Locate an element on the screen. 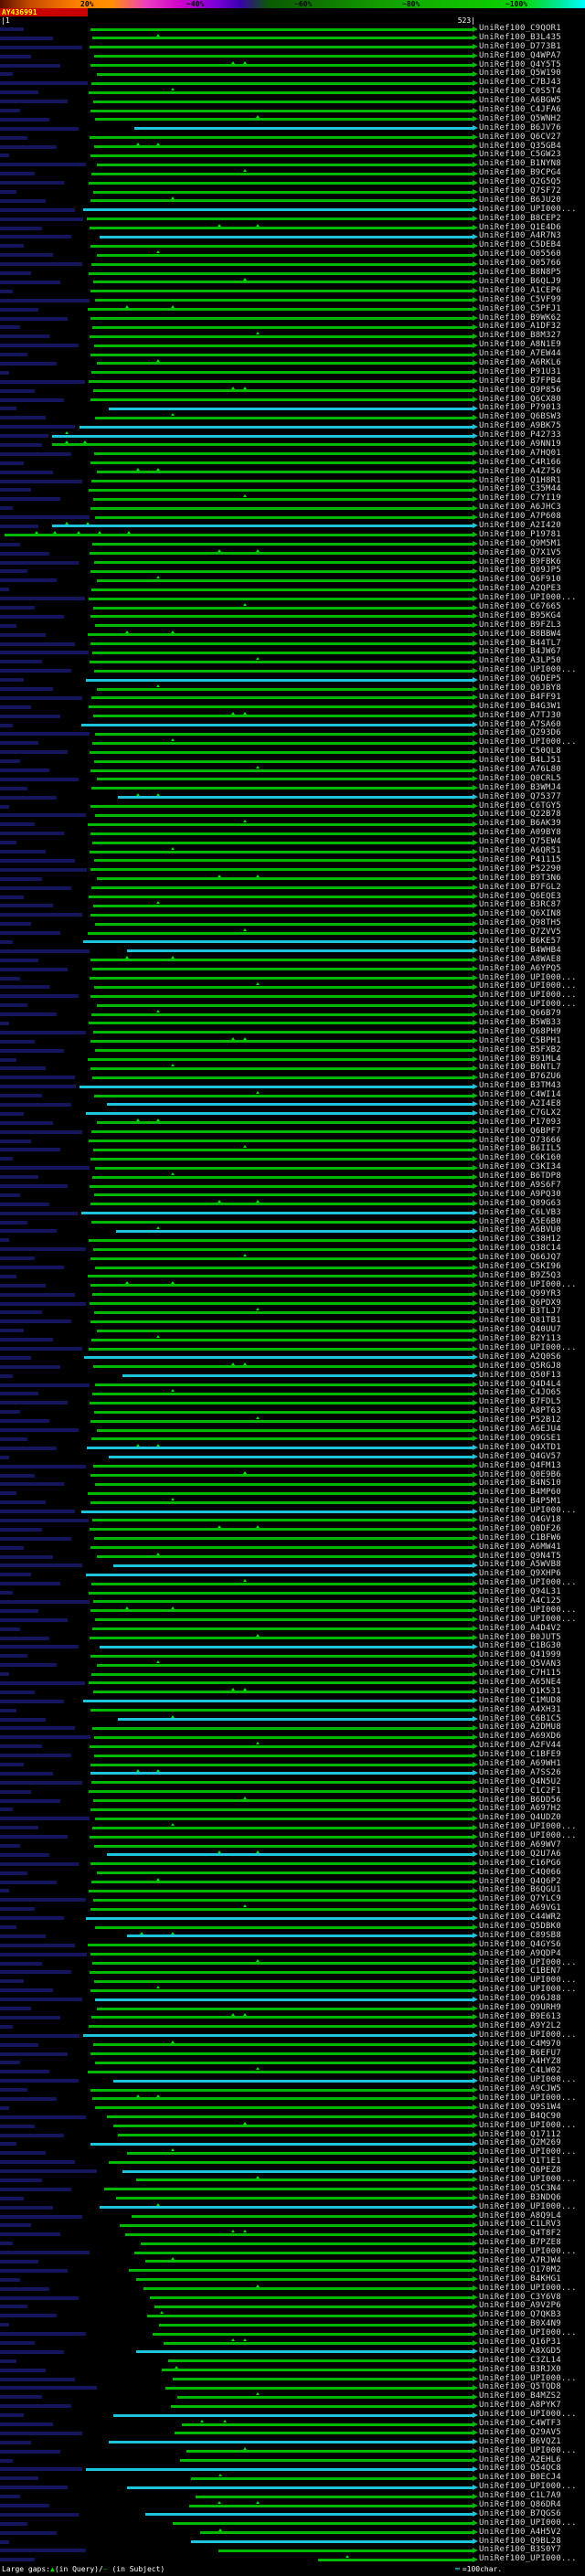 This screenshot has height=2576, width=585. alignment-row: UniRef100_A5WVB8 is located at coordinates (293, 1565).